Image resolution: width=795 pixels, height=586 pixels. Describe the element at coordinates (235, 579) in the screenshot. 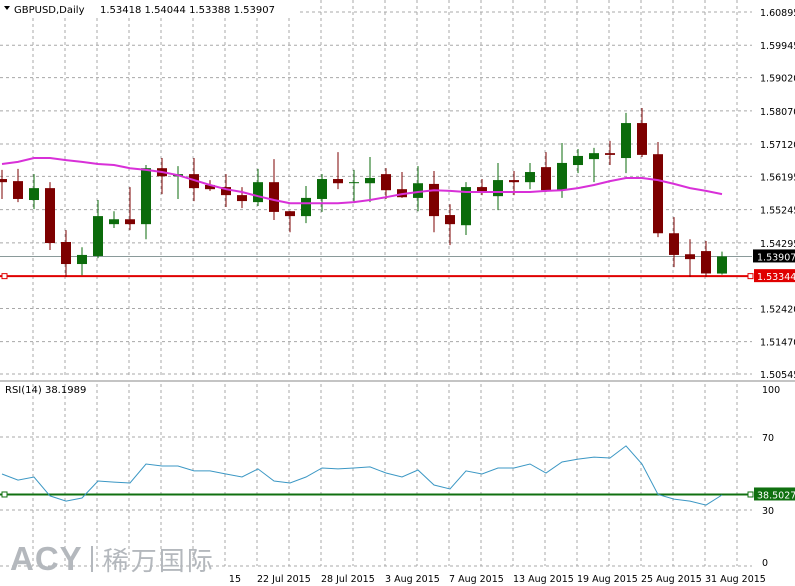

I see `date-axis-label: 15` at that location.